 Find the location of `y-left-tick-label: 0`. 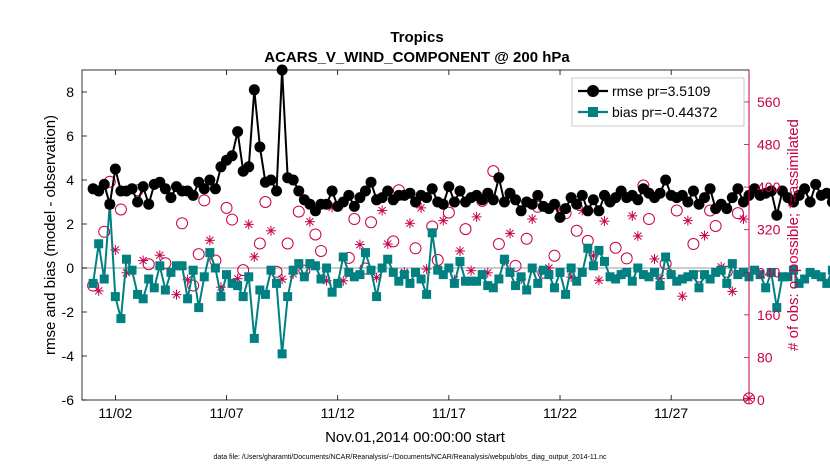

y-left-tick-label: 0 is located at coordinates (70, 268).